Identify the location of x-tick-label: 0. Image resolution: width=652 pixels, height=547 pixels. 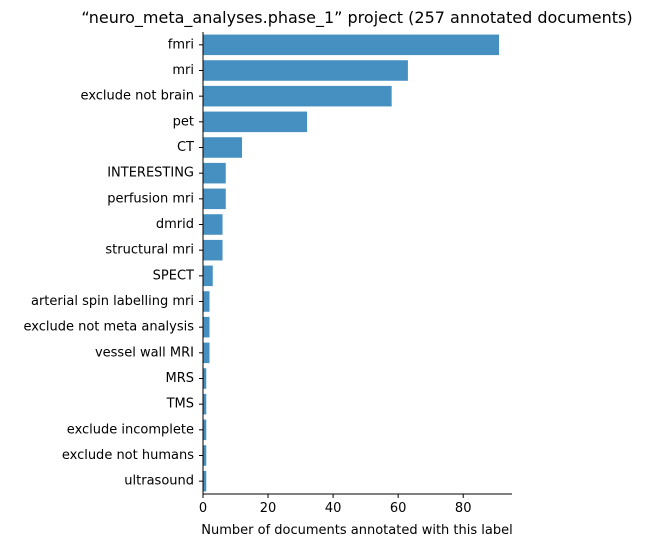
(203, 508).